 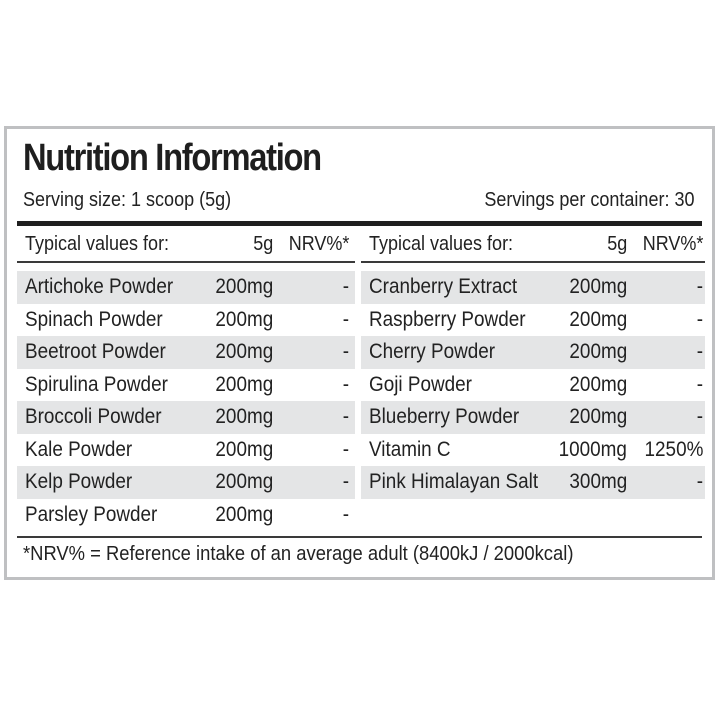 I want to click on table-header-right: Typical values for: 5g NRV%*, so click(x=533, y=246).